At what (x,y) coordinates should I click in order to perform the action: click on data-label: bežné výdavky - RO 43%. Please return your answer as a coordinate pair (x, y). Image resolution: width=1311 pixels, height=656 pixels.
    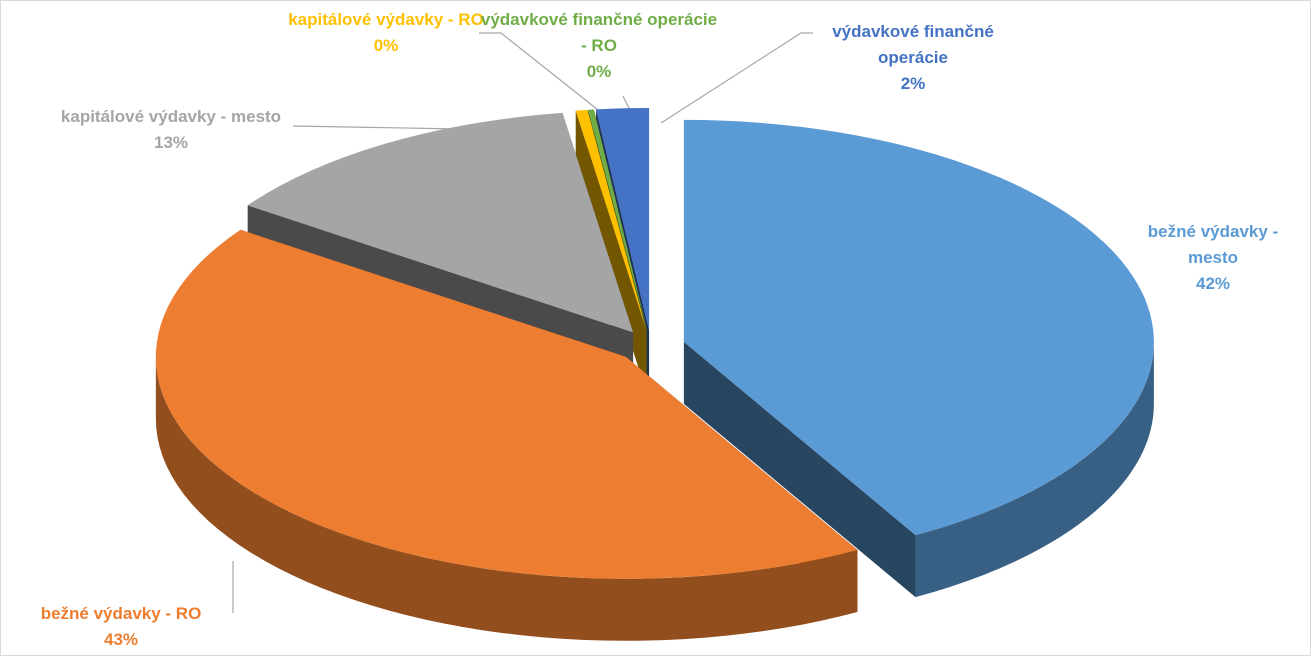
    Looking at the image, I should click on (123, 627).